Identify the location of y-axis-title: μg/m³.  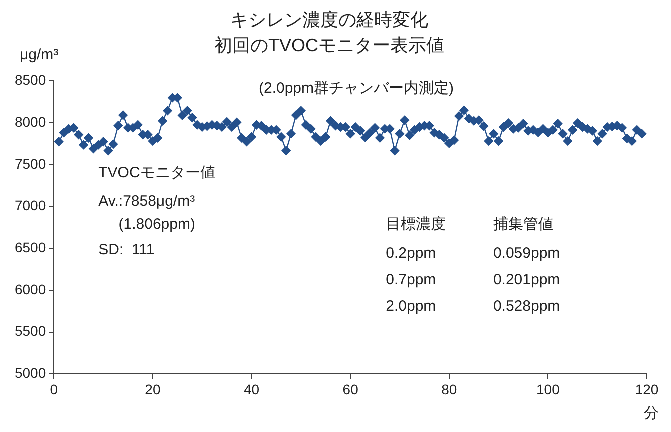
(39, 55).